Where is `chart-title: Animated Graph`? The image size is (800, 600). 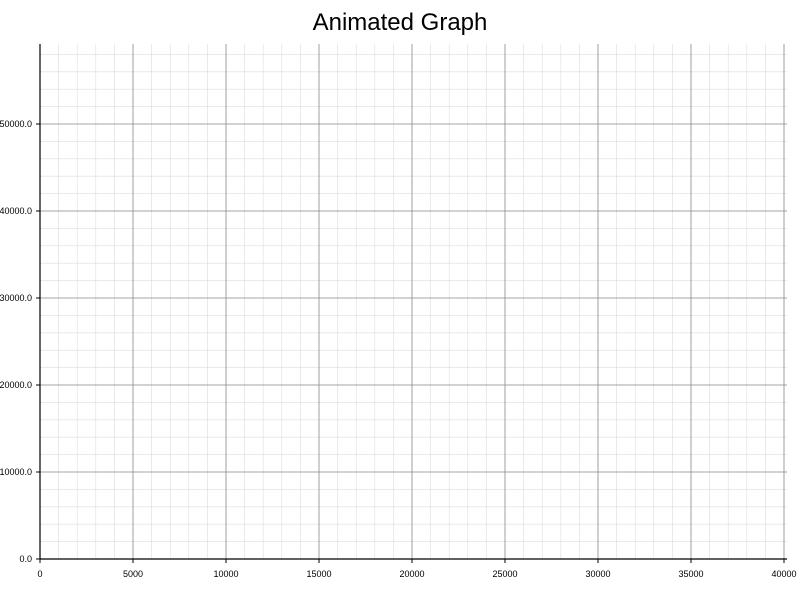 chart-title: Animated Graph is located at coordinates (400, 22).